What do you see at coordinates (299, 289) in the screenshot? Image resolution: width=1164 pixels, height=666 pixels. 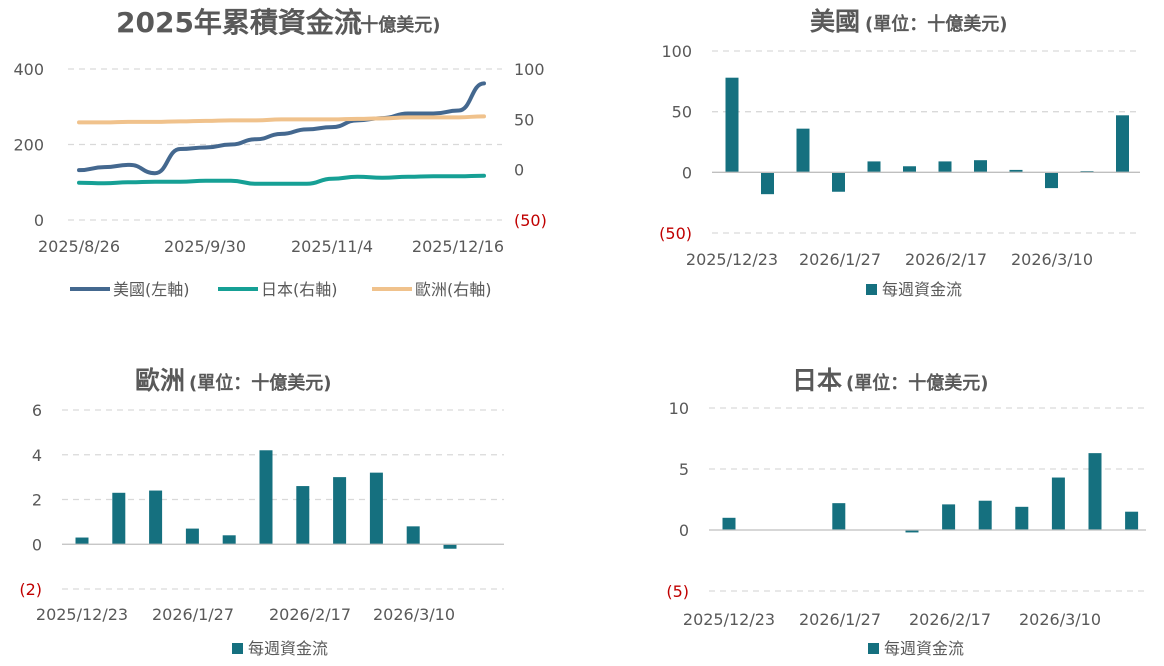 I see `legend-label: 日本(右軸)` at bounding box center [299, 289].